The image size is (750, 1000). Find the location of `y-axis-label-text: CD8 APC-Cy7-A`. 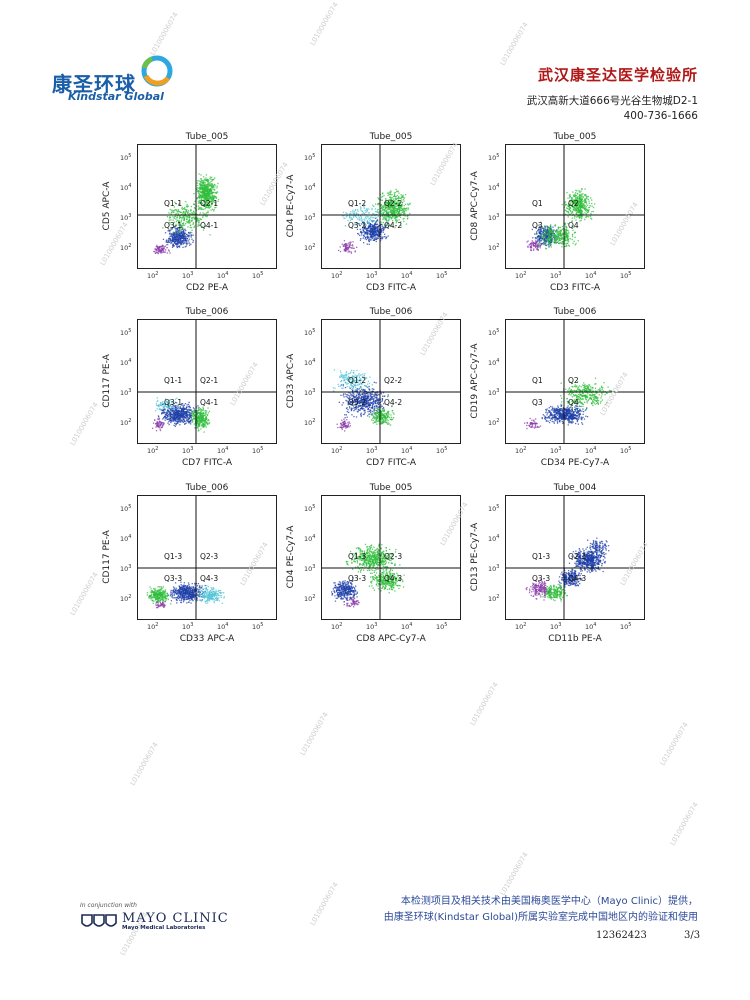

y-axis-label-text: CD8 APC-Cy7-A is located at coordinates (475, 206).